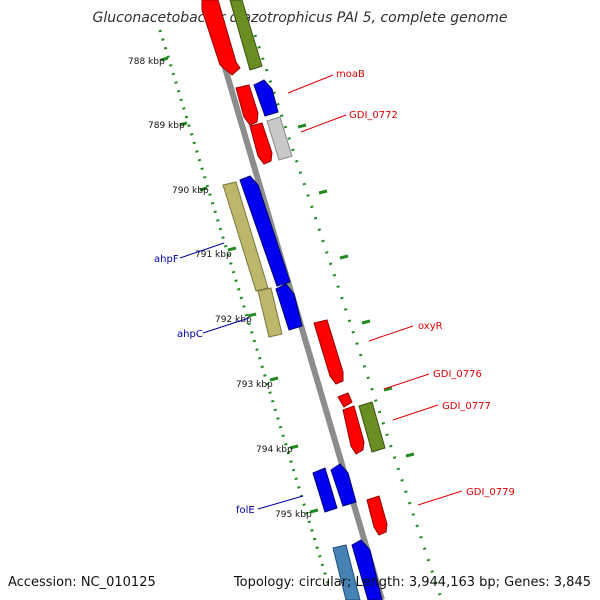 This screenshot has width=600, height=600. I want to click on gene-GDI_0776-b, so click(353, 430).